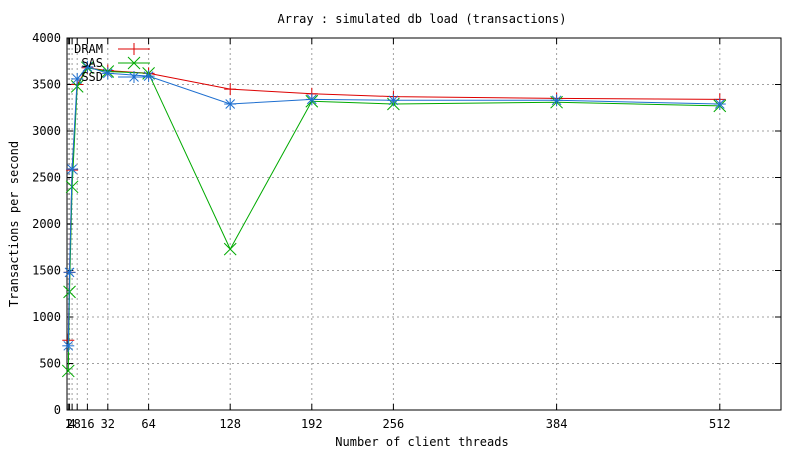 This screenshot has width=800, height=450. Describe the element at coordinates (88, 49) in the screenshot. I see `legend-label: DRAM` at that location.